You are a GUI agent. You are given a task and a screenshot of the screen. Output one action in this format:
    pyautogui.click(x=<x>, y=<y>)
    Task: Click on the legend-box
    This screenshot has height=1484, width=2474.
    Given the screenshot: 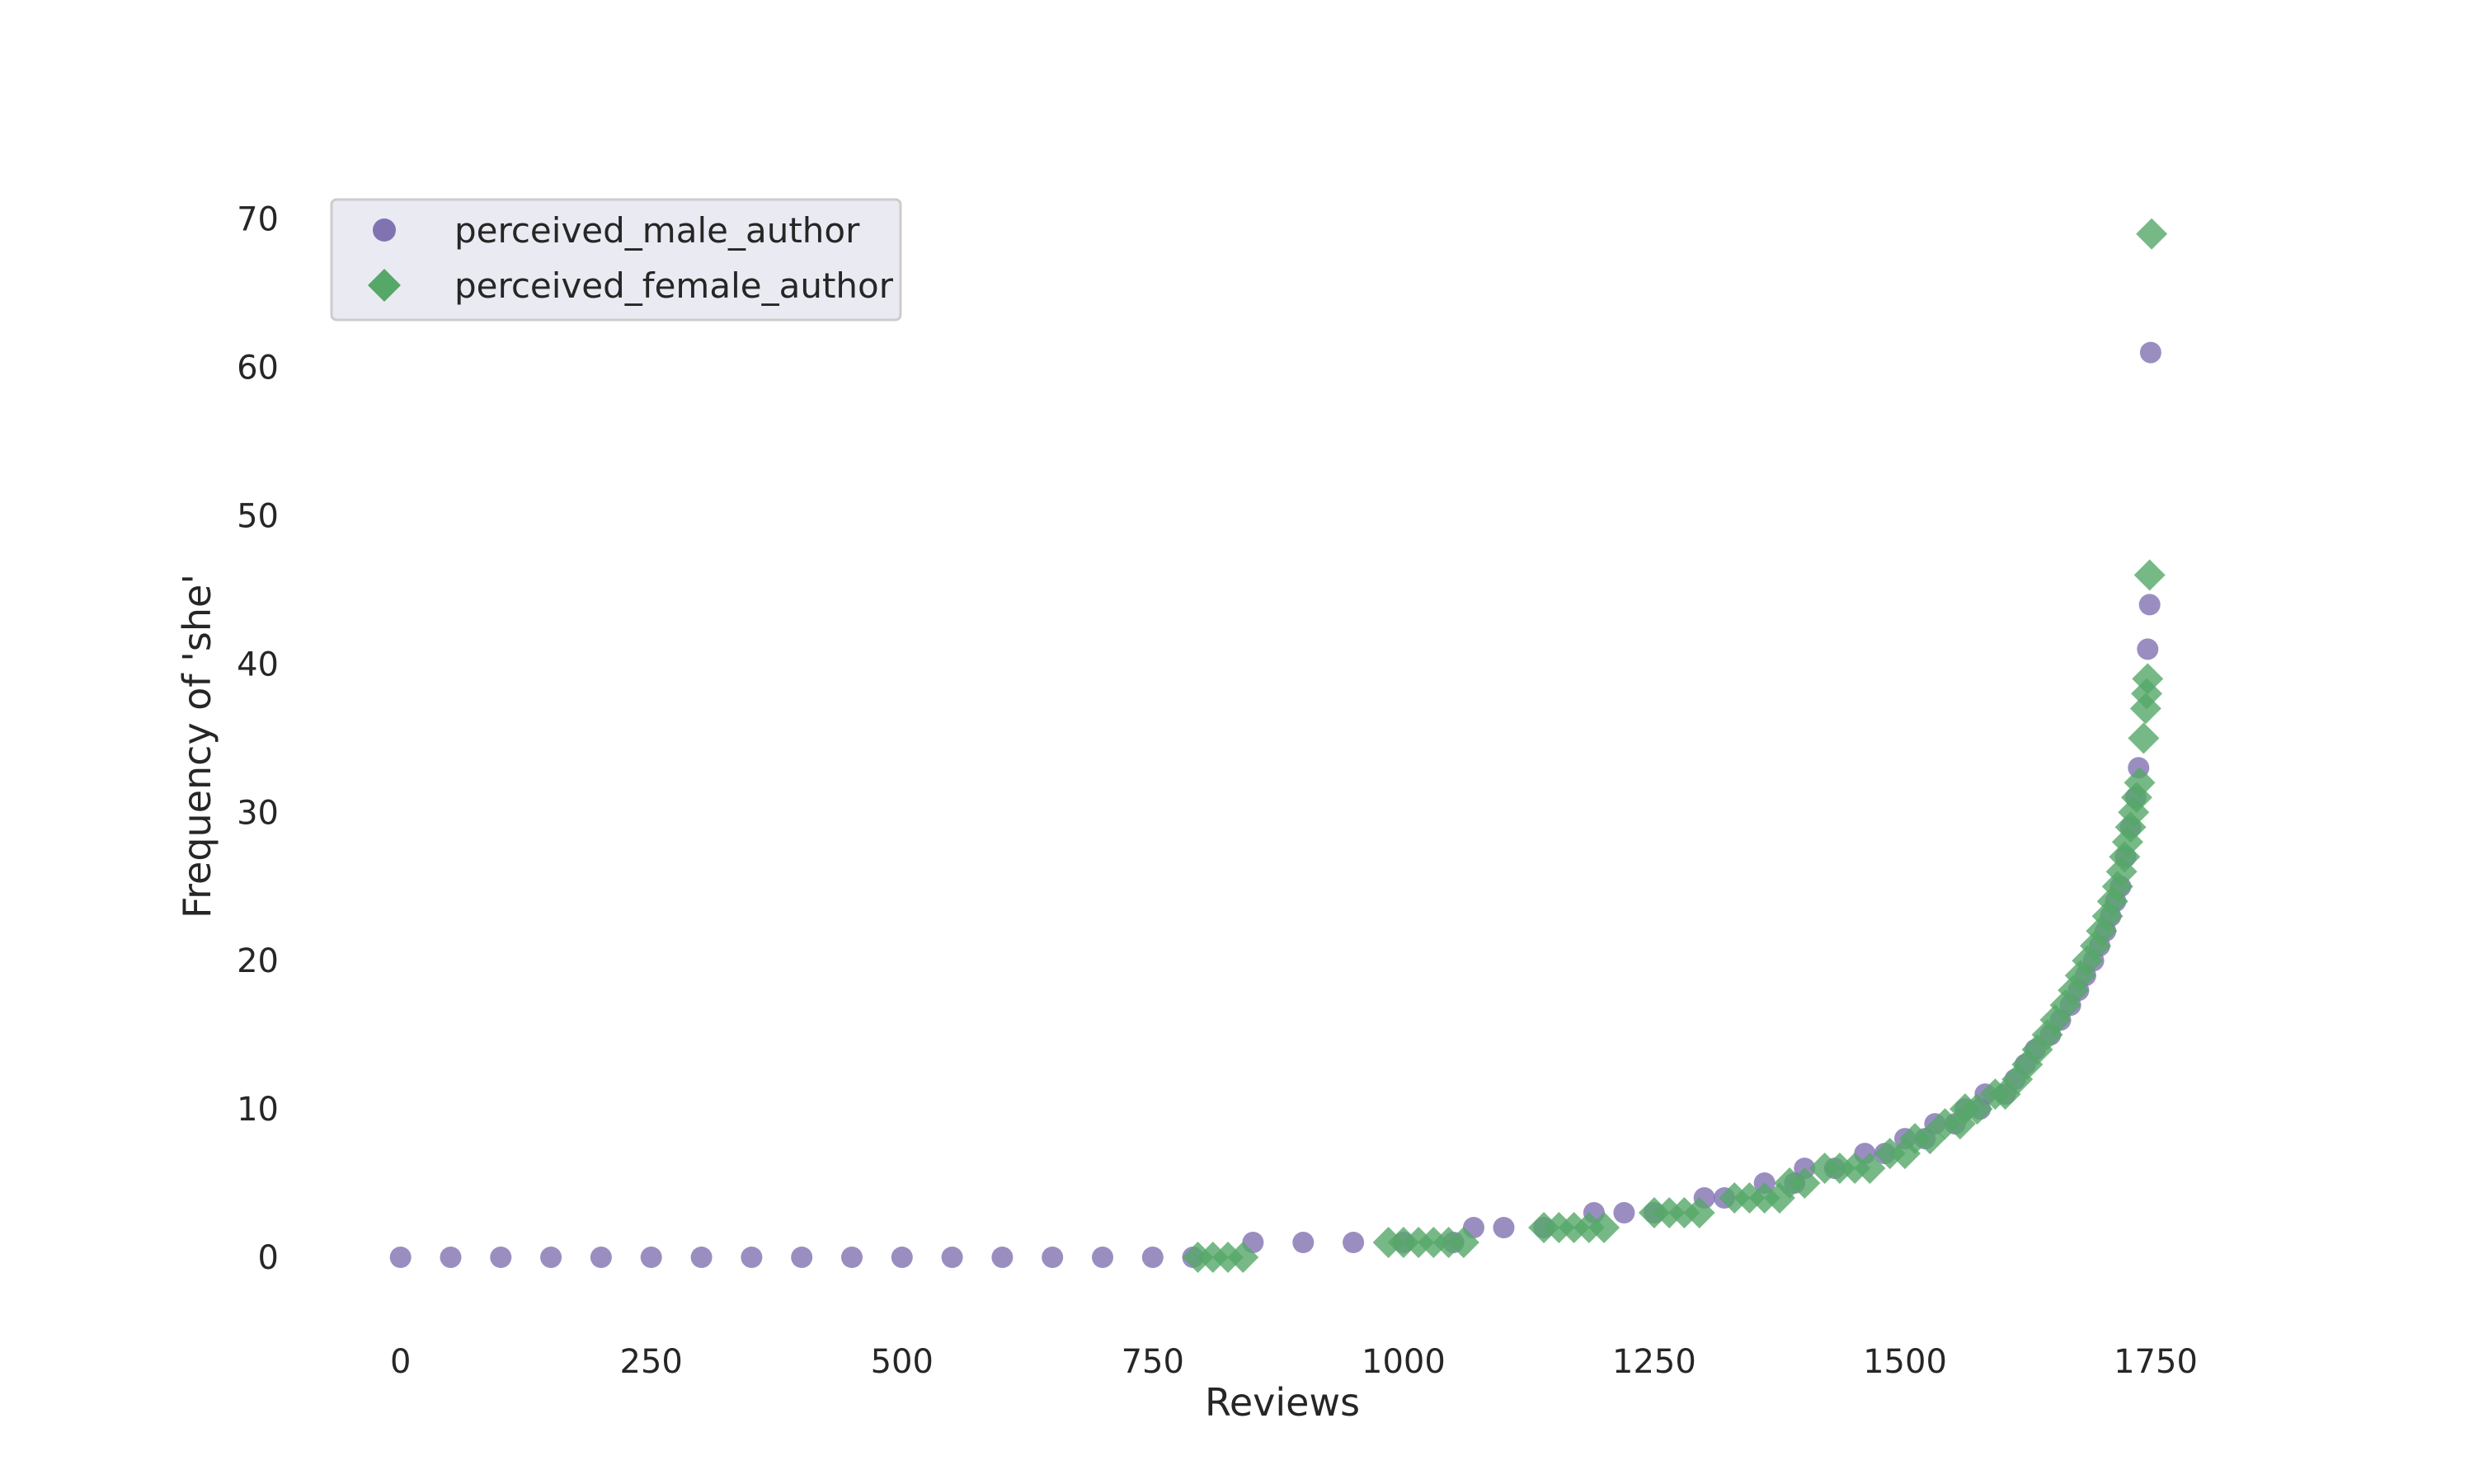 What is the action you would take?
    pyautogui.click(x=616, y=260)
    